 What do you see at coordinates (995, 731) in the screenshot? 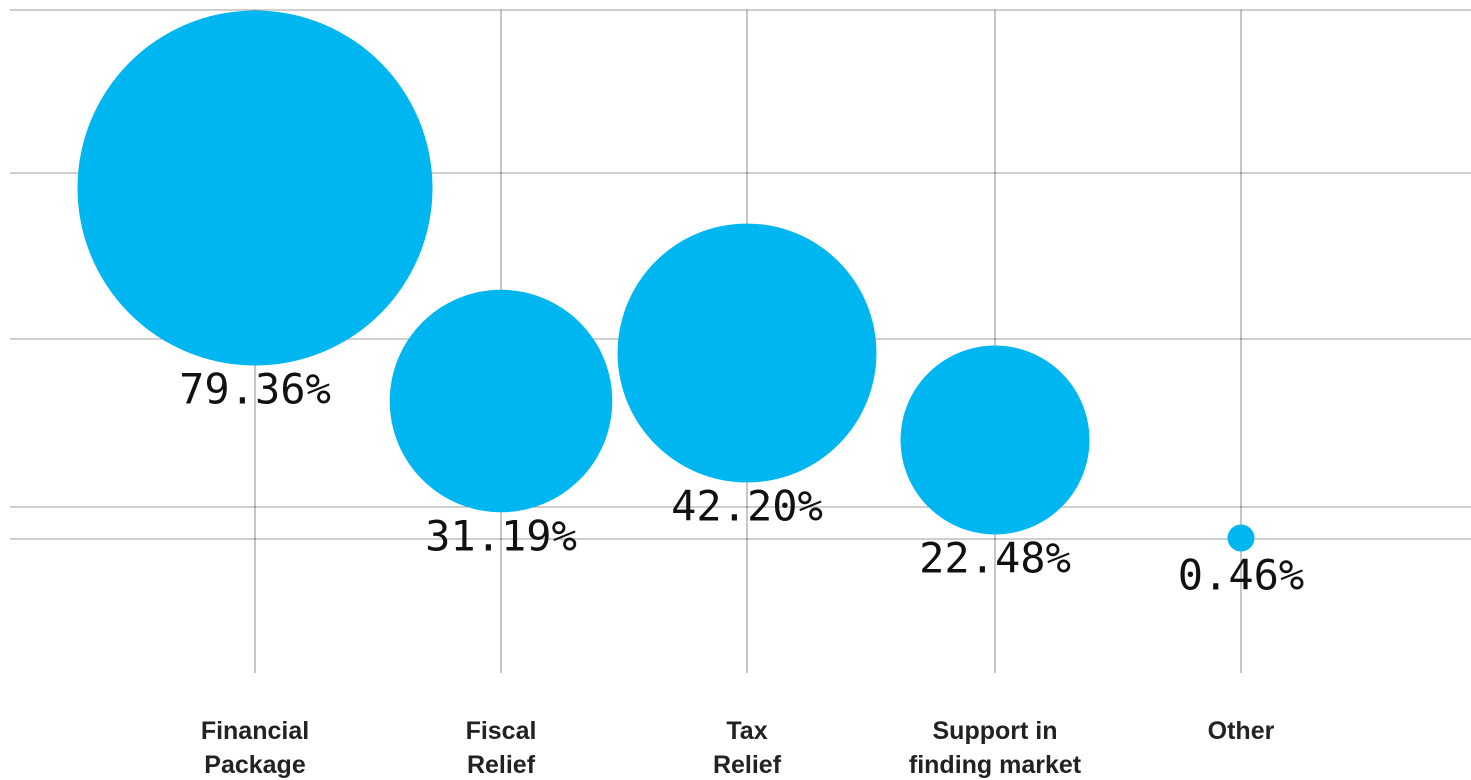
I see `category-label: Support in` at bounding box center [995, 731].